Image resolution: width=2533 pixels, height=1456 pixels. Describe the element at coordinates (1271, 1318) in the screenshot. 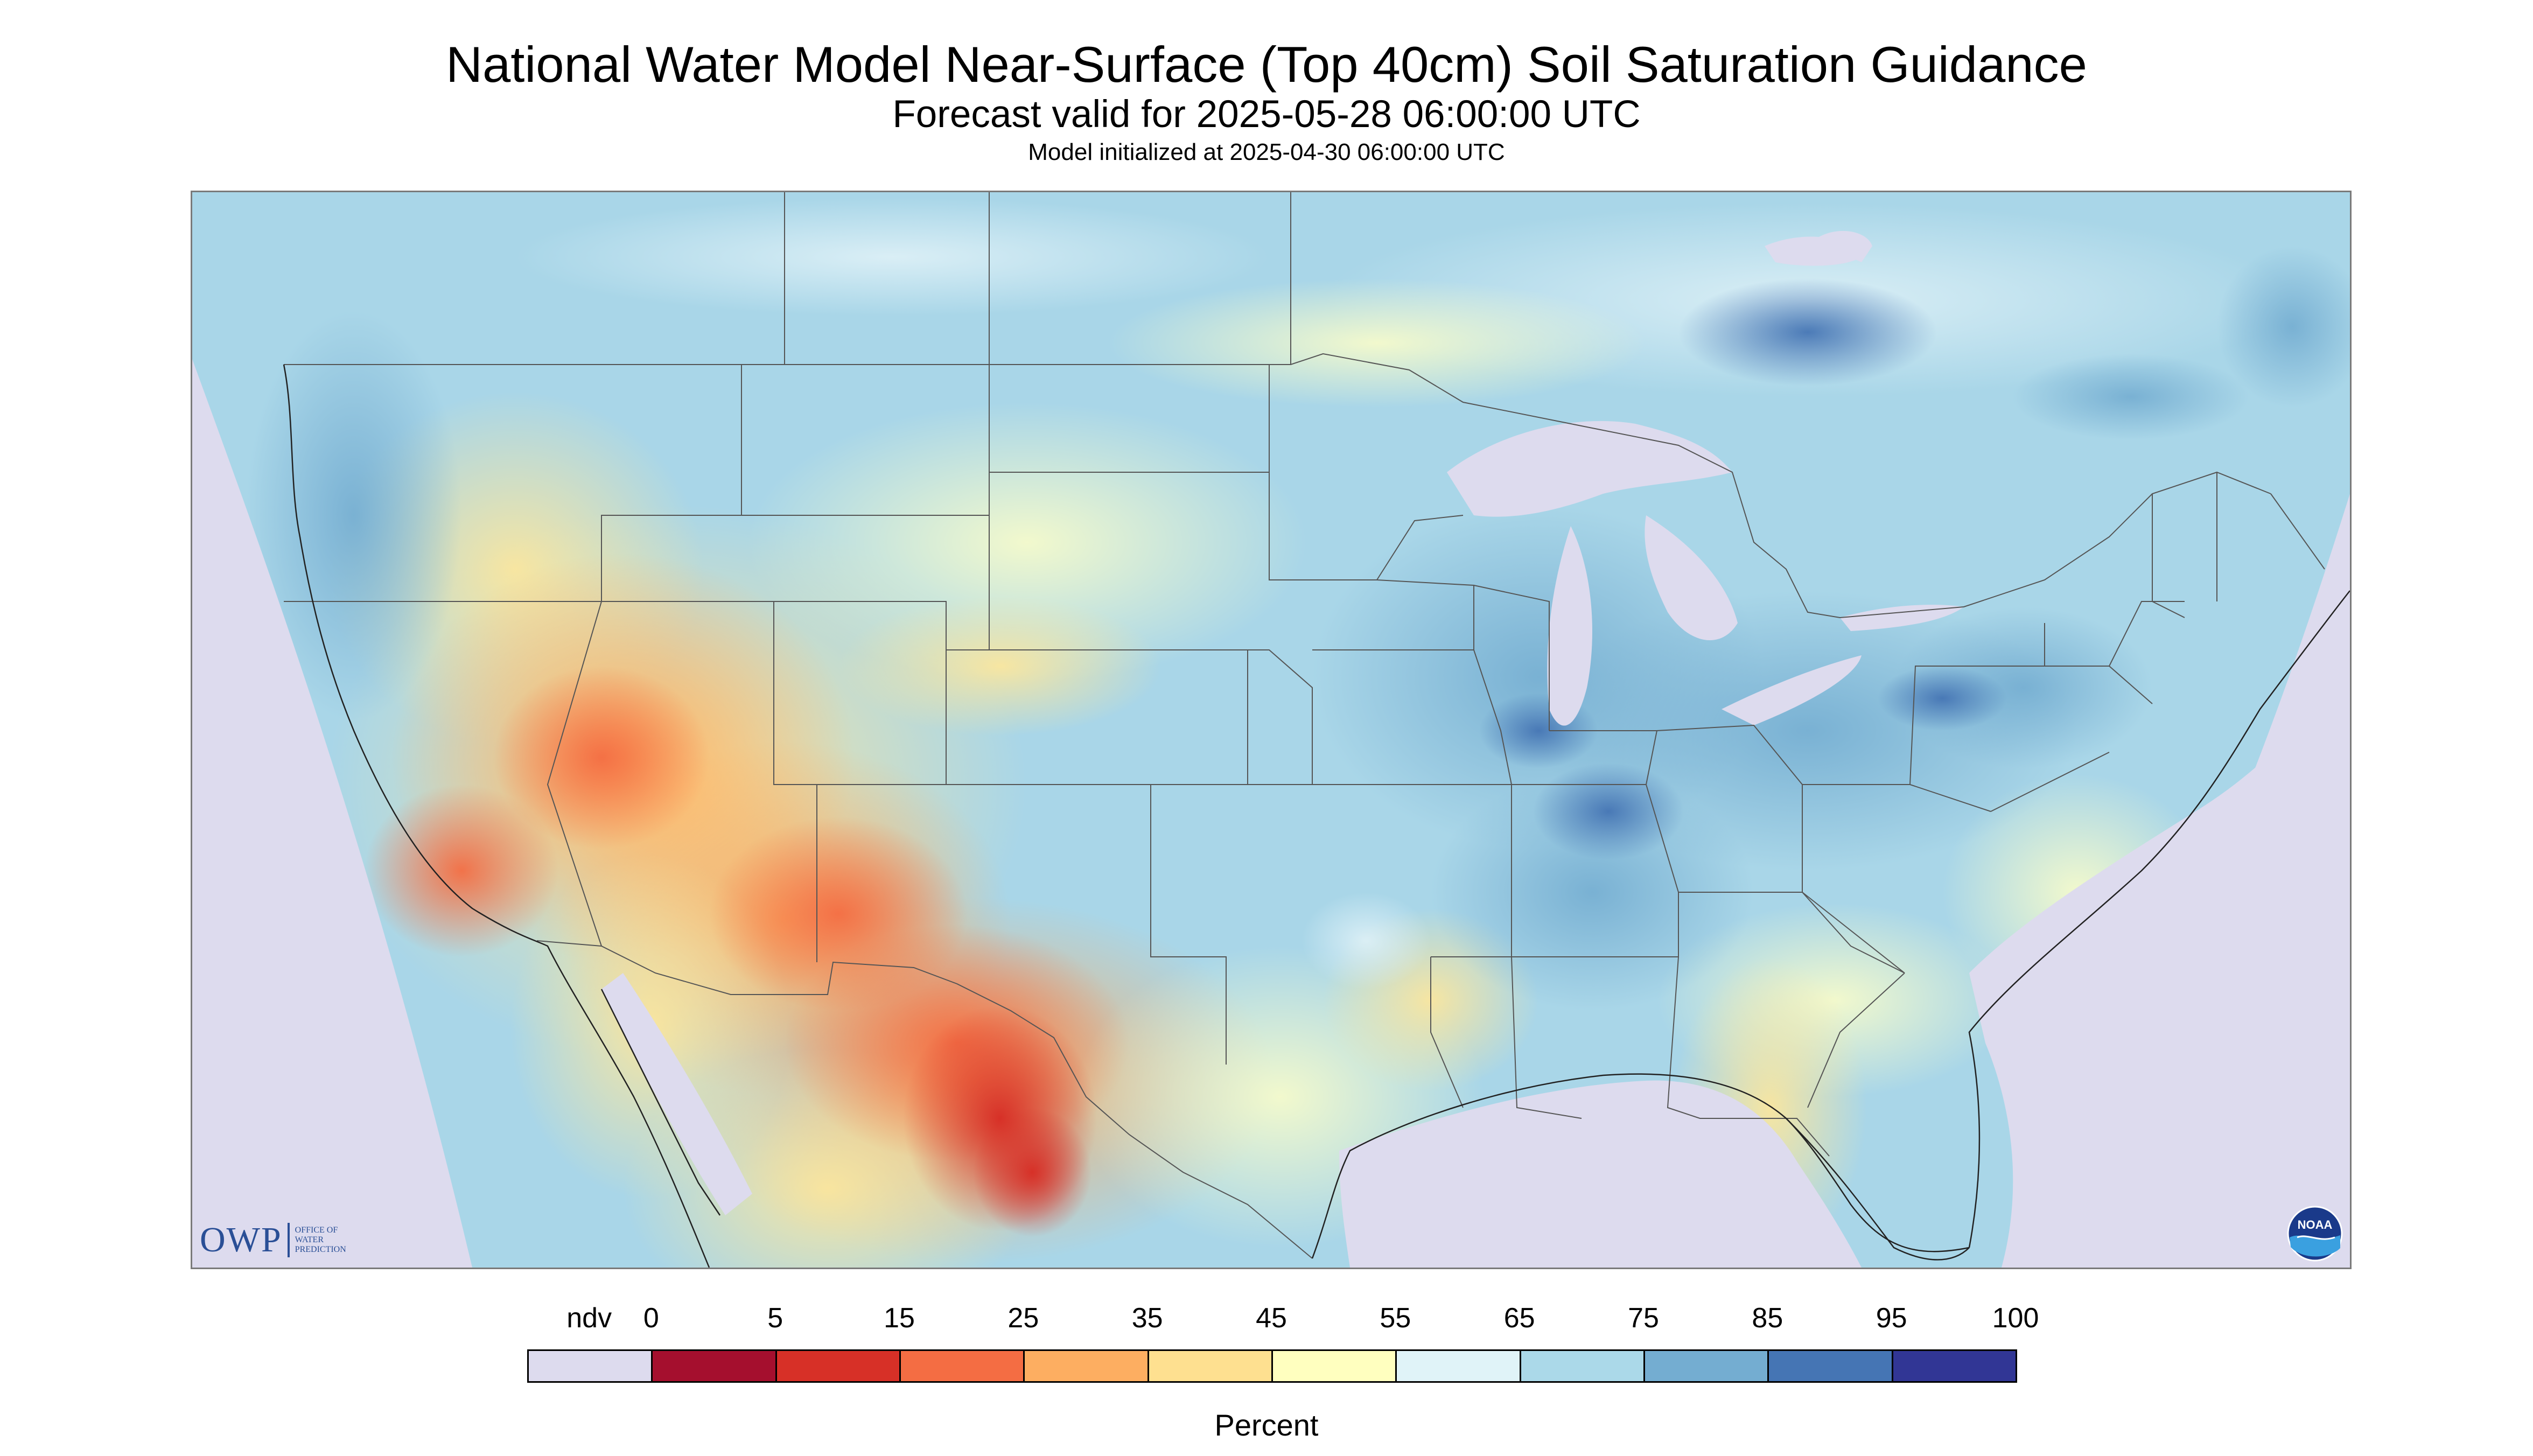

I see `legend-tick-45: 45` at that location.